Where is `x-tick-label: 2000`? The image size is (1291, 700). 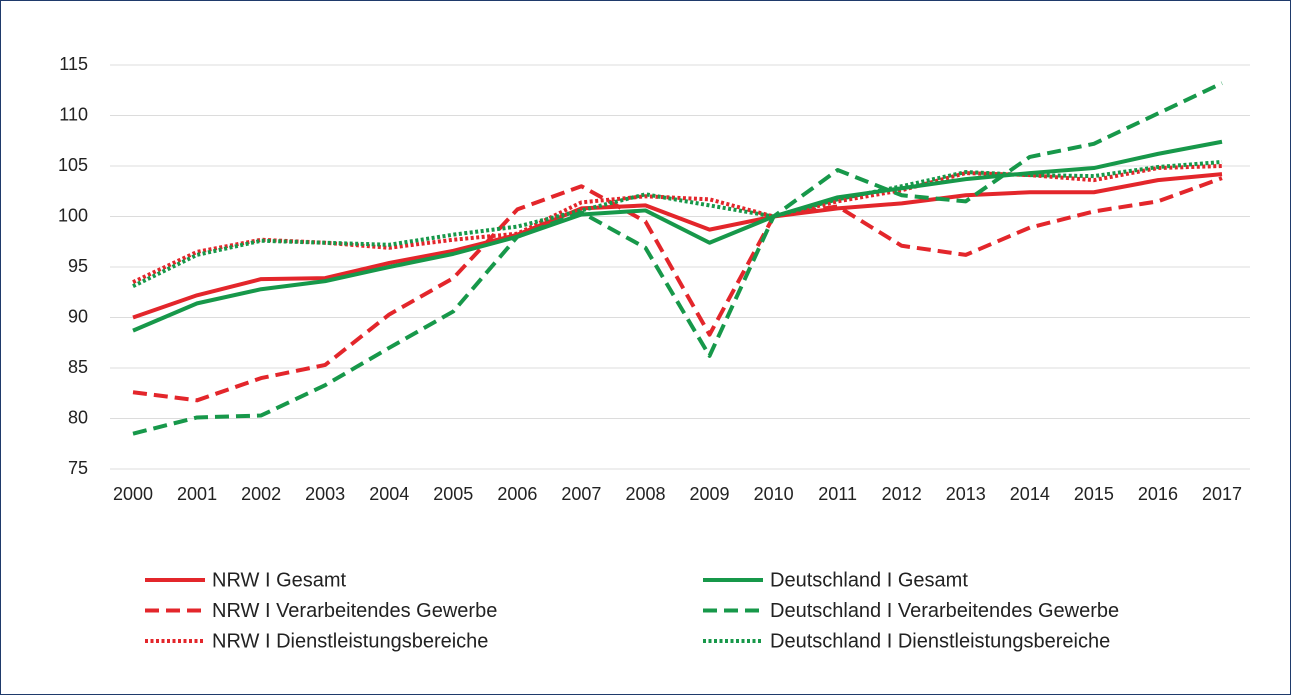 x-tick-label: 2000 is located at coordinates (133, 494).